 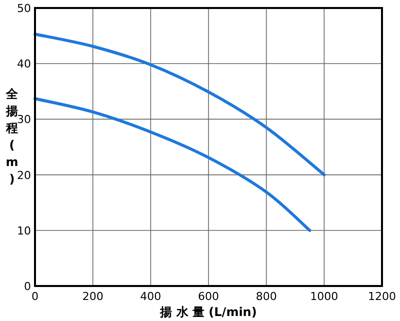 I want to click on y-tick-label: 30, so click(x=24, y=119).